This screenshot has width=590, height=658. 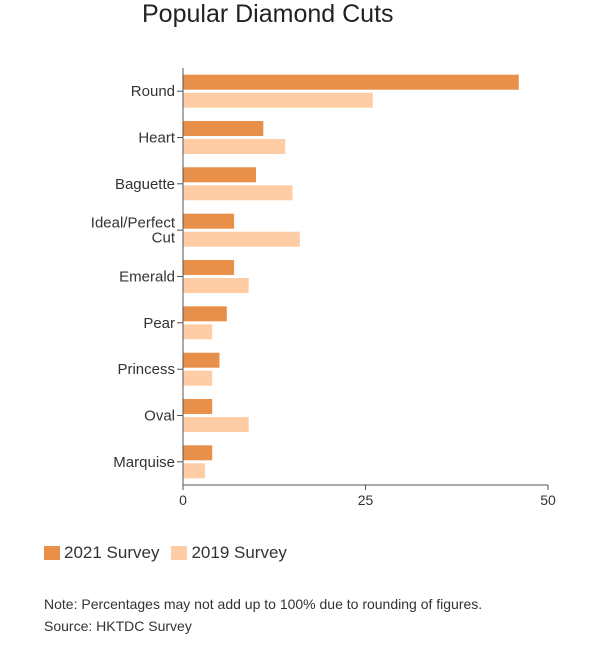 I want to click on category-label-3: Ideal/Perfect Cut, so click(x=133, y=231).